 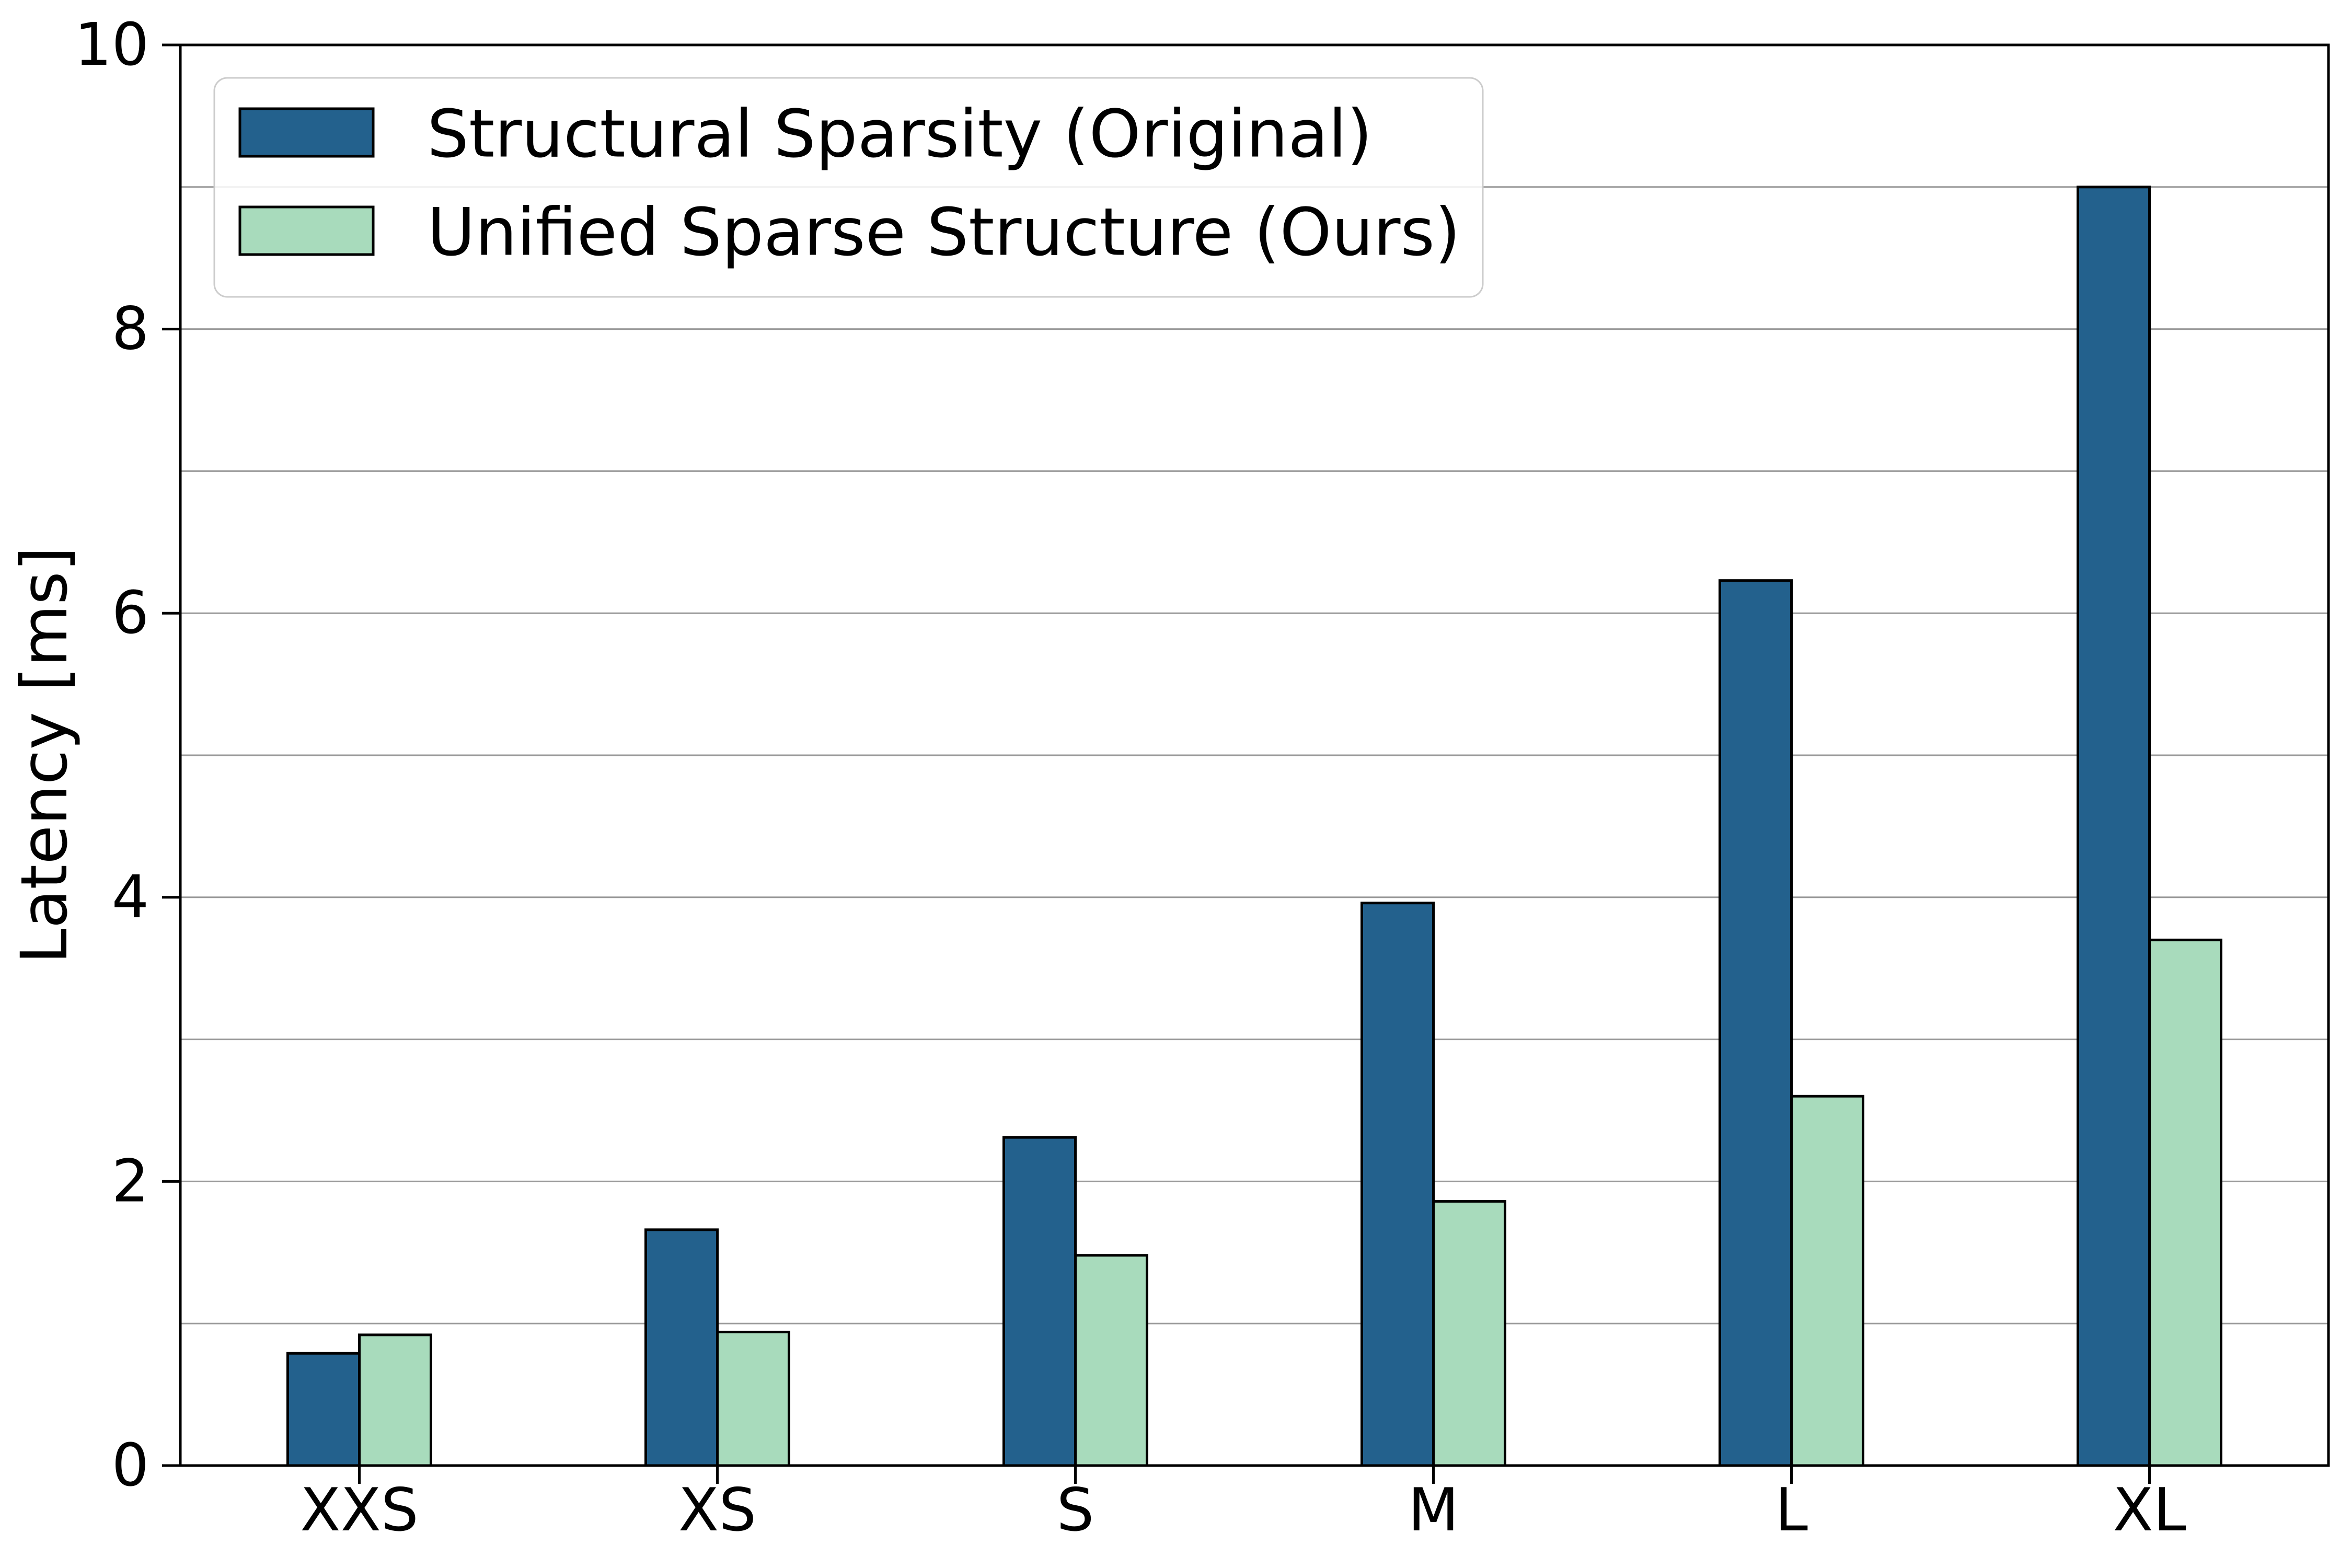 What do you see at coordinates (1827, 1280) in the screenshot?
I see `bar-l-unified-sparse-structure-ours` at bounding box center [1827, 1280].